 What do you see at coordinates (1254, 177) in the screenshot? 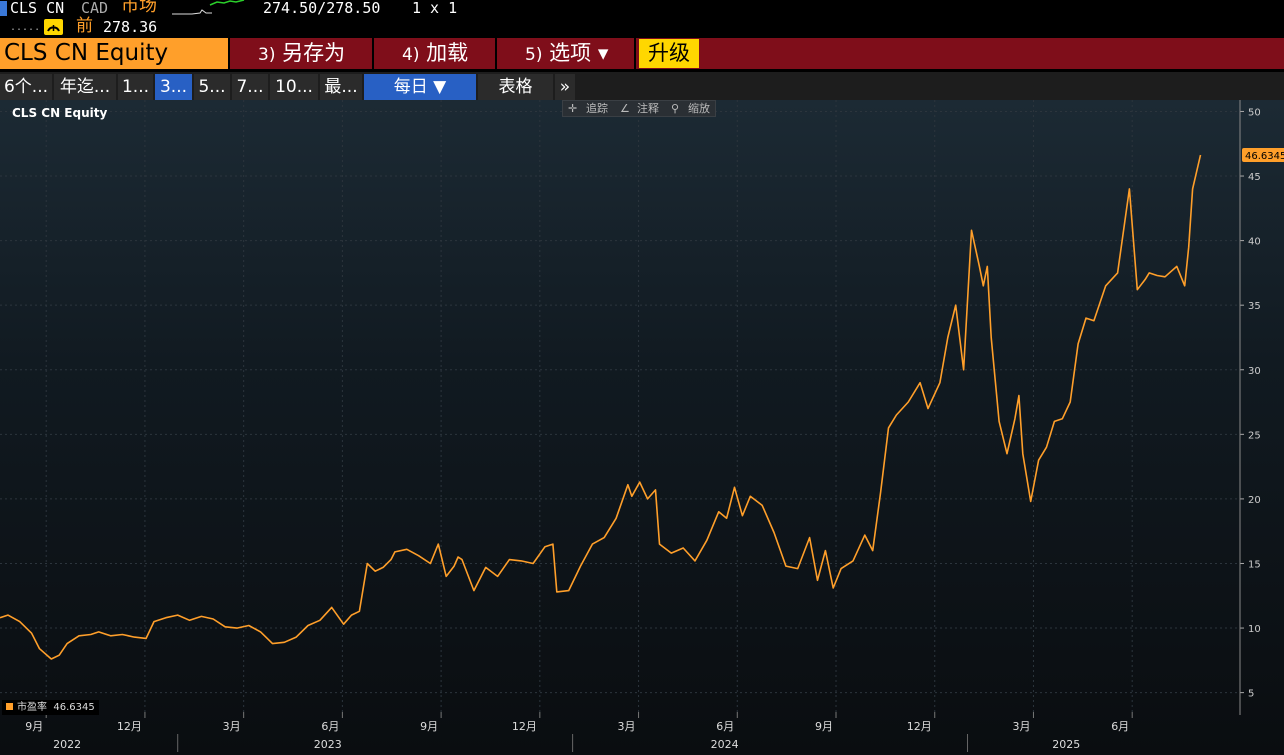
I see `y-tick-label: 45` at bounding box center [1254, 177].